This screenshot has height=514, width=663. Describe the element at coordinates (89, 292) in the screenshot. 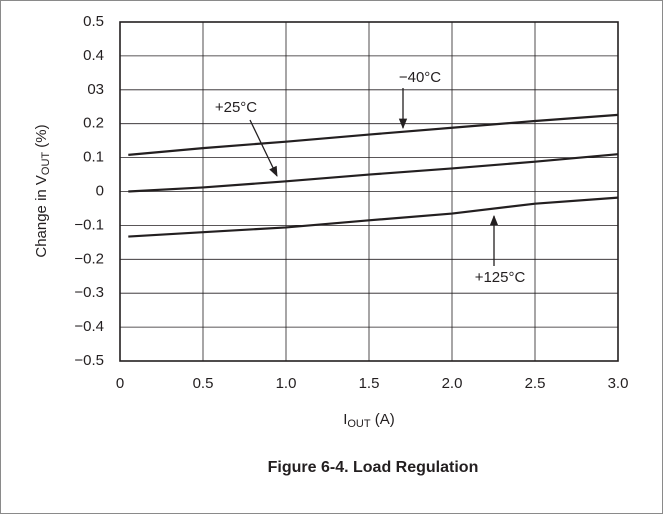

I see `y-tick-label: −0.3` at that location.